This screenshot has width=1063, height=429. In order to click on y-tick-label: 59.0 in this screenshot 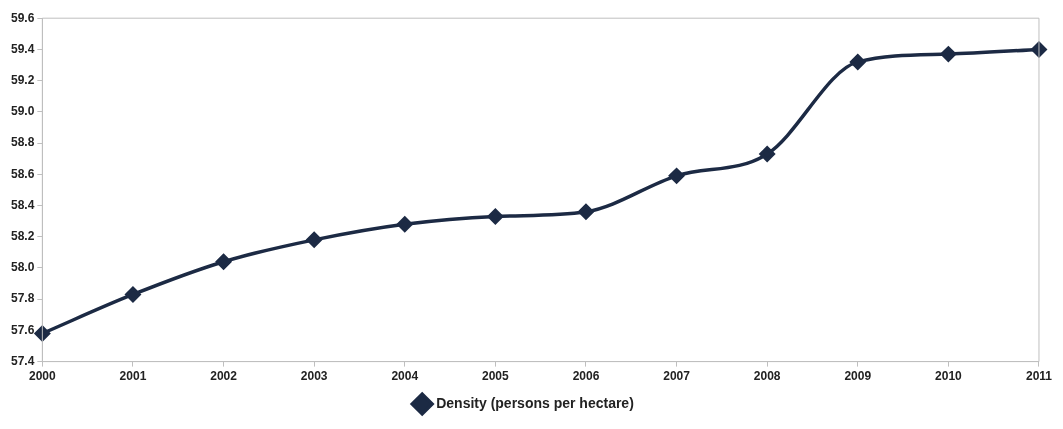, I will do `click(23, 111)`.